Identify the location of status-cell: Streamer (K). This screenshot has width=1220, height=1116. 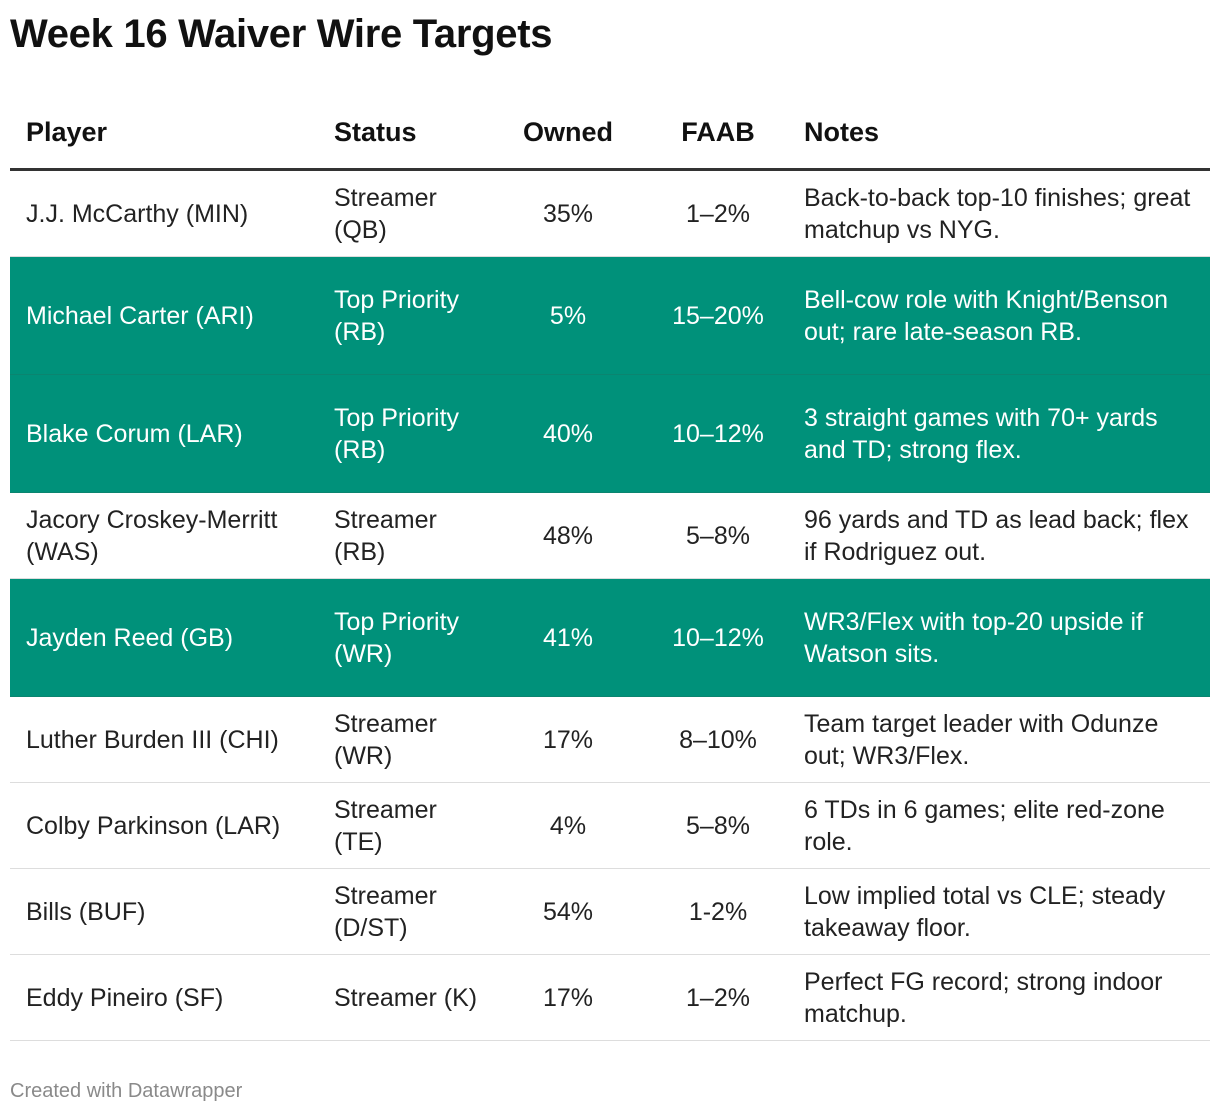
(403, 997).